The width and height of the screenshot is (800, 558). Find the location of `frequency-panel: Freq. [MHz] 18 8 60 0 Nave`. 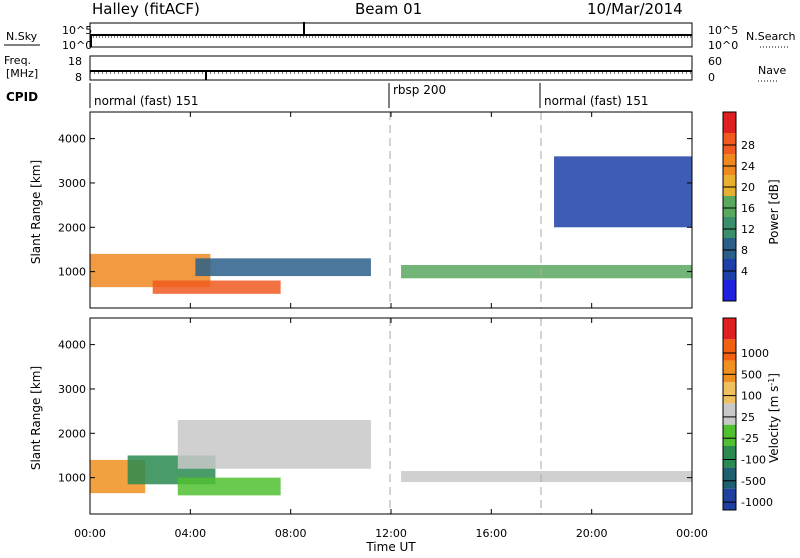

frequency-panel: Freq. [MHz] 18 8 60 0 Nave is located at coordinates (395, 69).